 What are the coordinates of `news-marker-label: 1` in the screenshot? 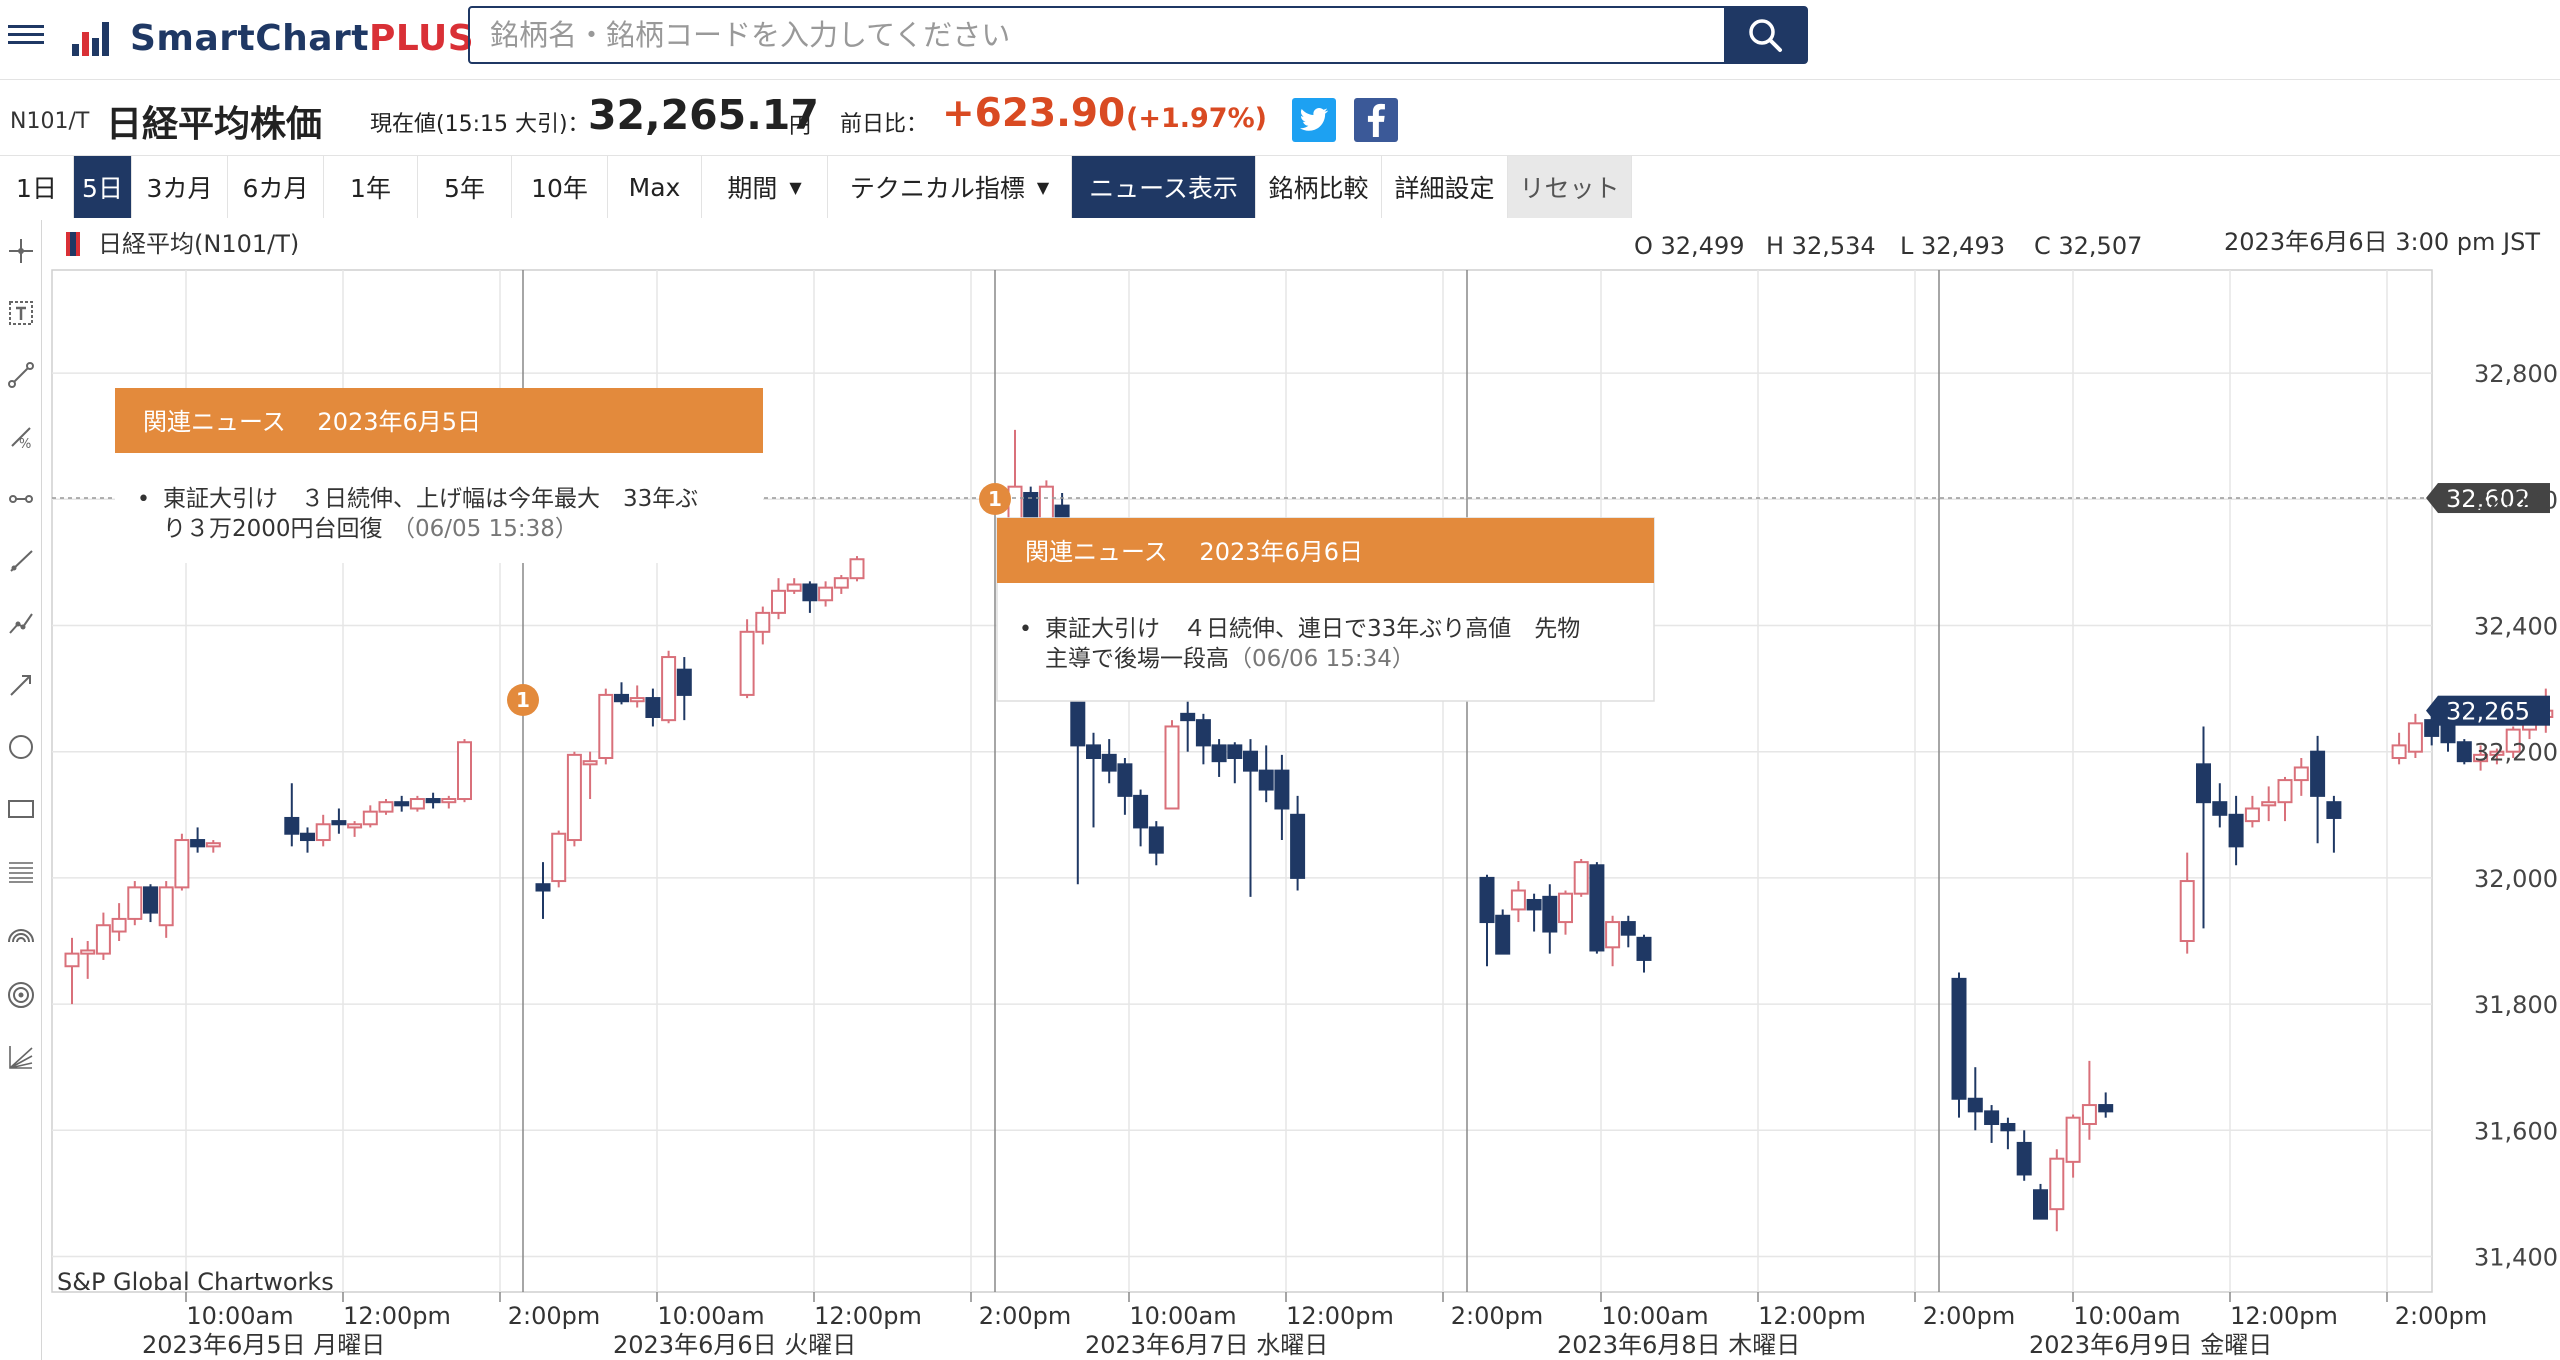 It's located at (995, 499).